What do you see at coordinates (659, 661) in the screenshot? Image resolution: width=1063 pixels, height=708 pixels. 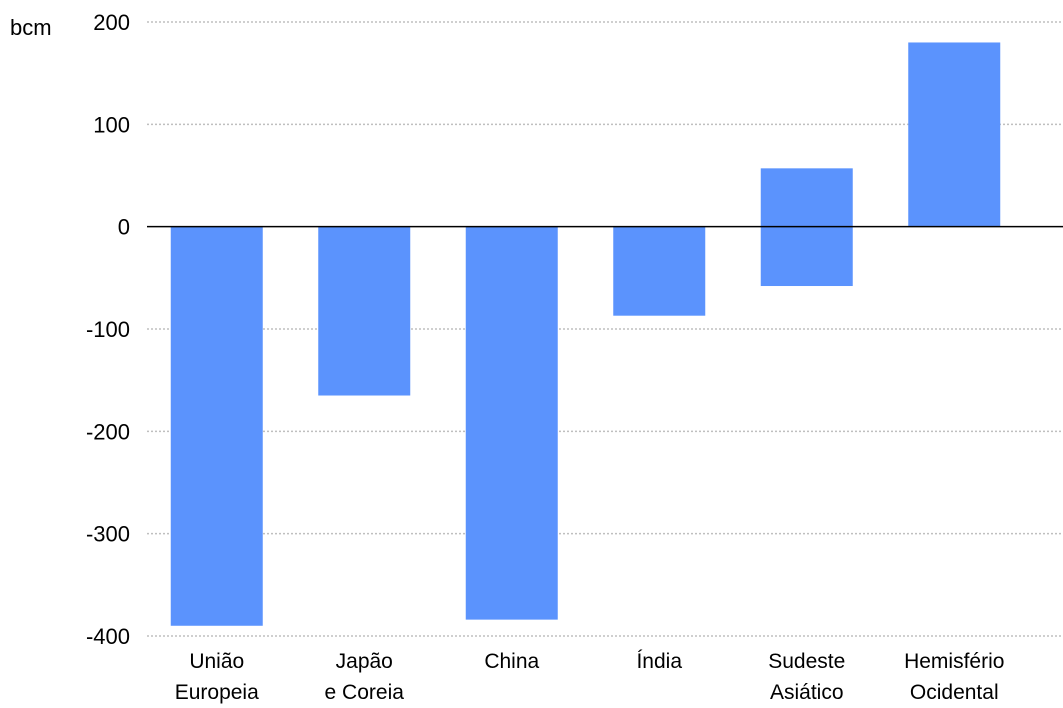 I see `x-category-label: Índia` at bounding box center [659, 661].